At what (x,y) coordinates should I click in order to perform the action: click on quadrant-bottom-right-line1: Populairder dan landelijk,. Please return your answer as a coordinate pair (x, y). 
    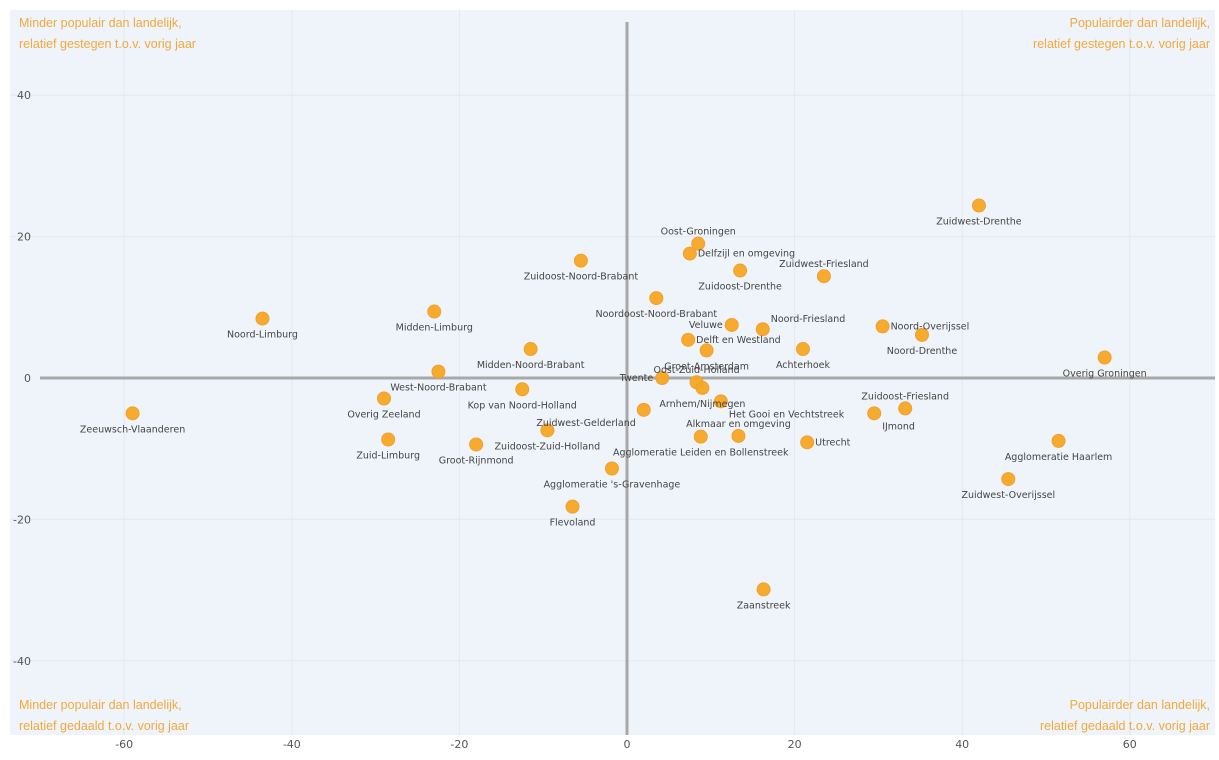
    Looking at the image, I should click on (1140, 705).